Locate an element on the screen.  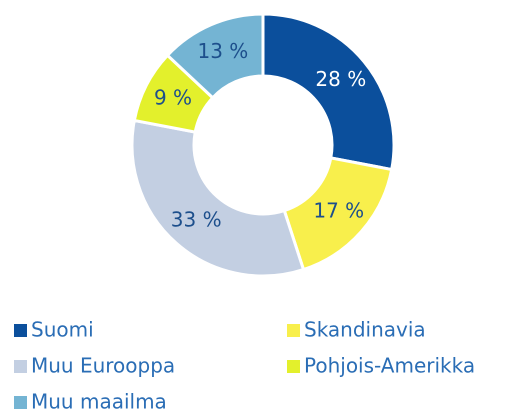
legend-label: Pohjois-Amerikka is located at coordinates (389, 366).